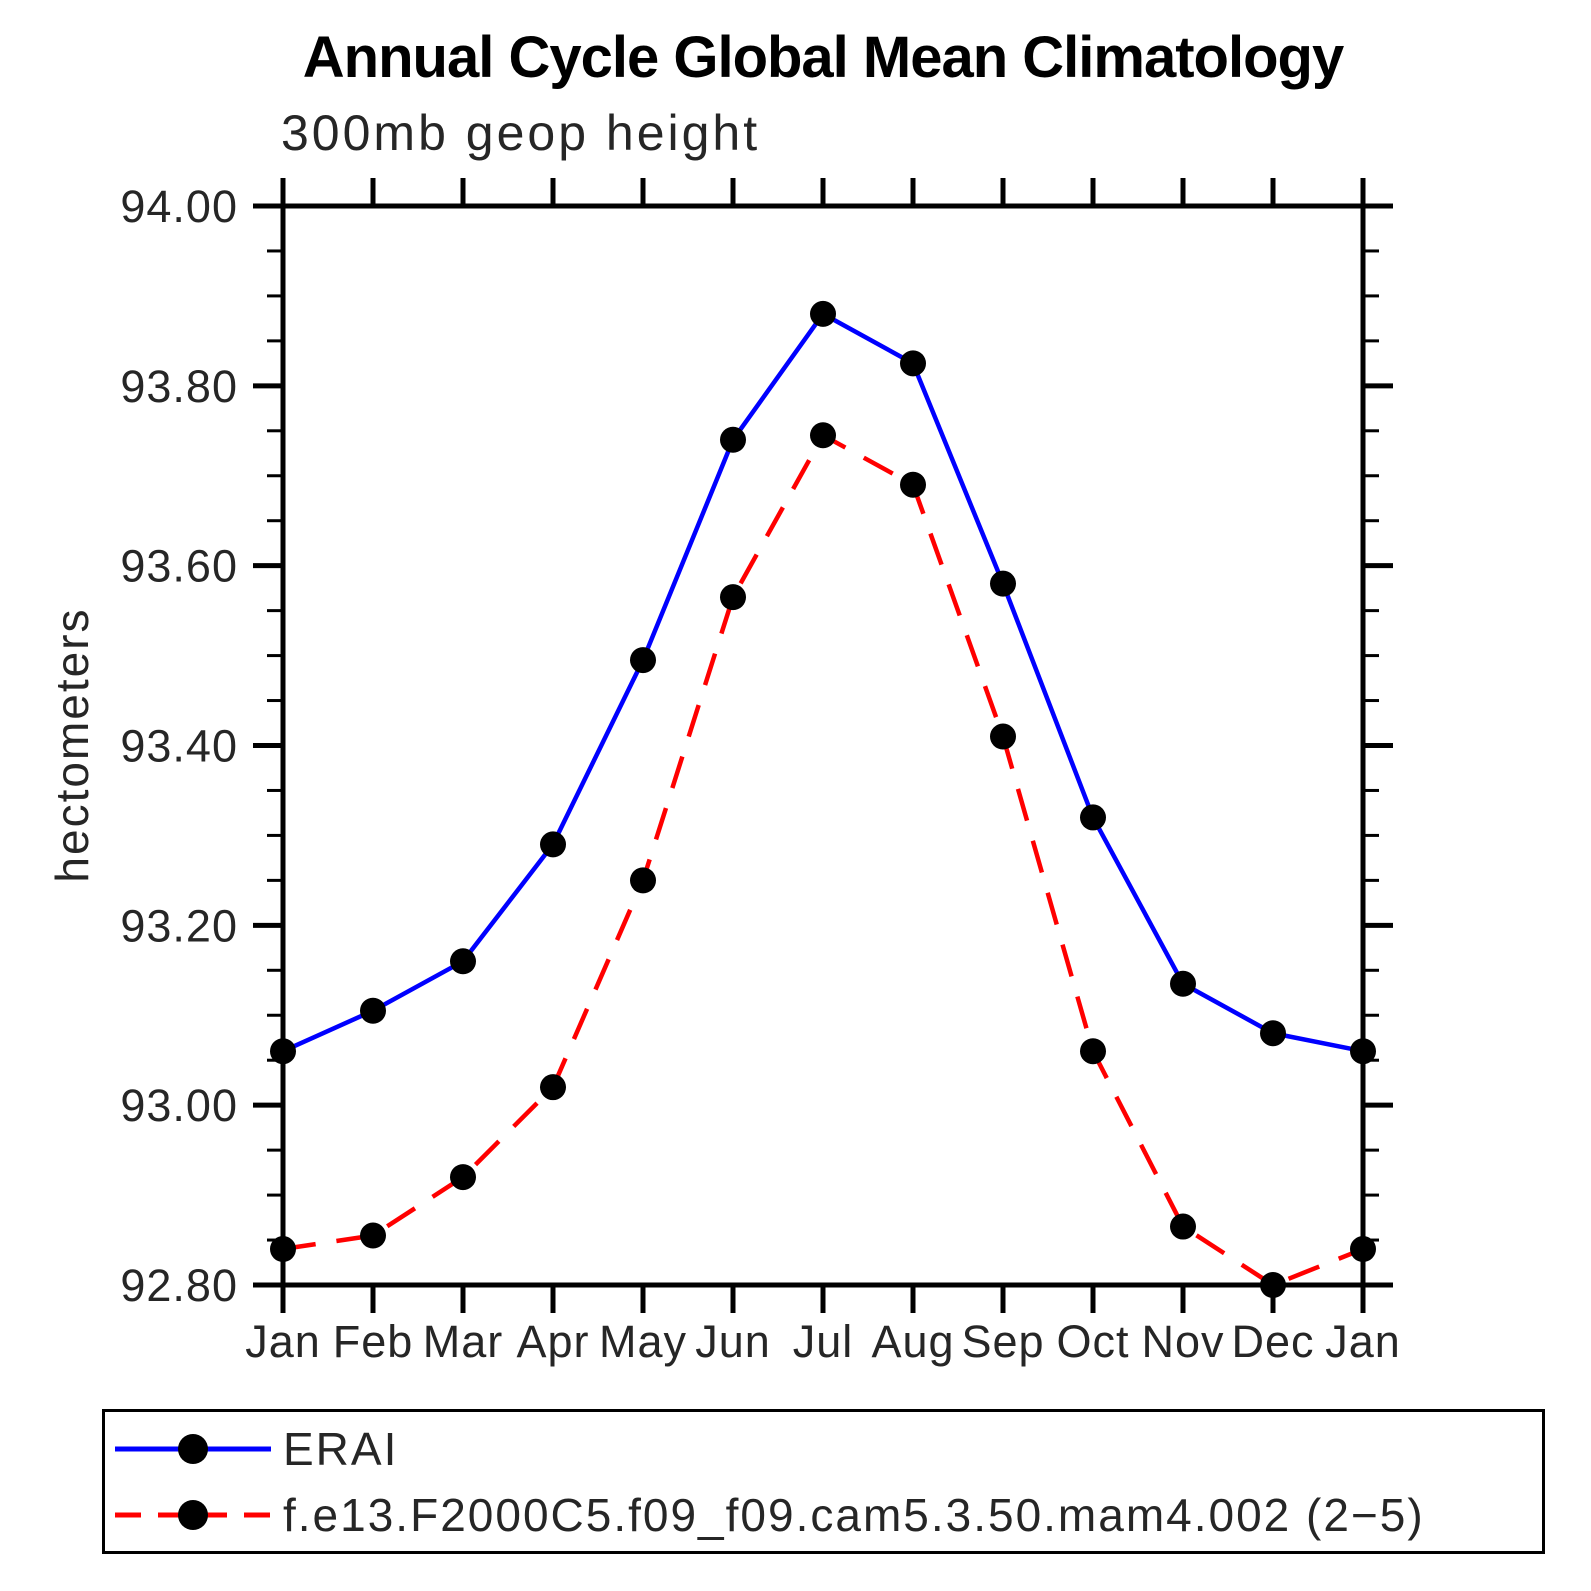 This screenshot has height=1591, width=1591. What do you see at coordinates (823, 57) in the screenshot?
I see `chart-title: Annual Cycle Global Mean Climatology` at bounding box center [823, 57].